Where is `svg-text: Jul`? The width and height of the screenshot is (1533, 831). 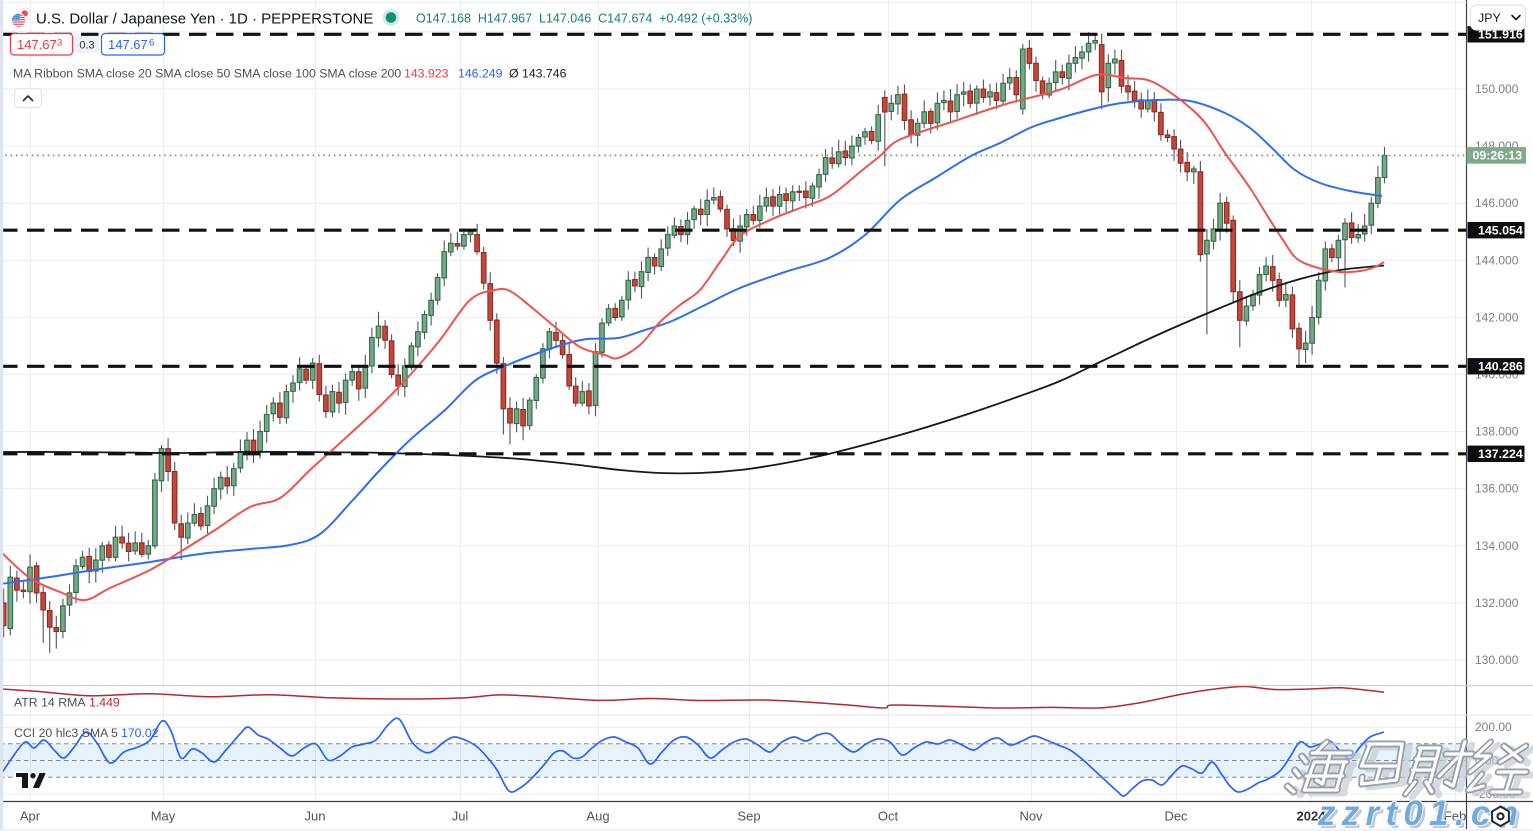 svg-text: Jul is located at coordinates (460, 816).